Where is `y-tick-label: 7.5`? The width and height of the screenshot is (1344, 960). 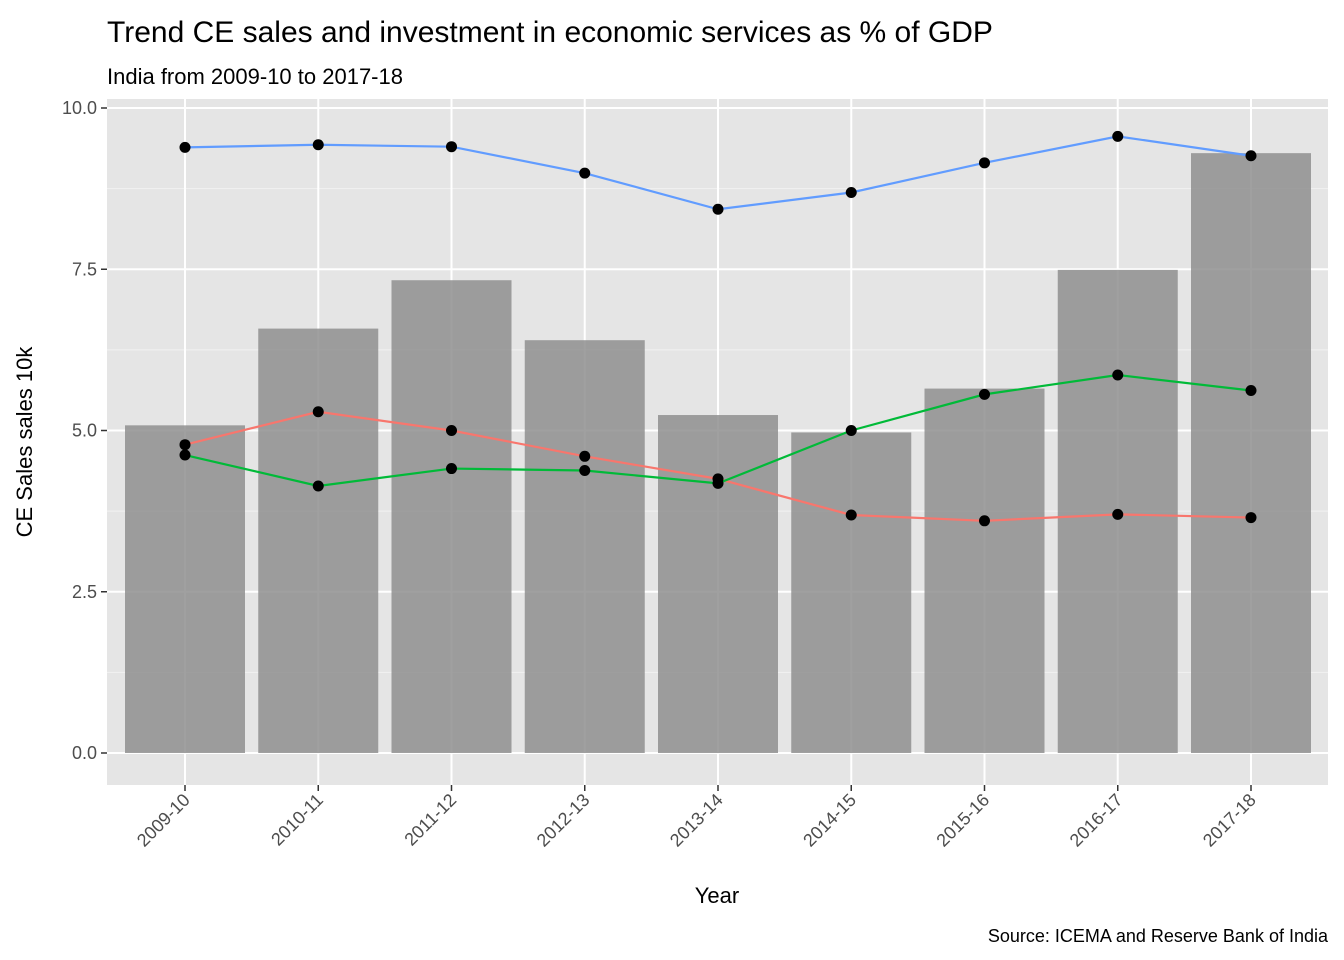
y-tick-label: 7.5 is located at coordinates (84, 269).